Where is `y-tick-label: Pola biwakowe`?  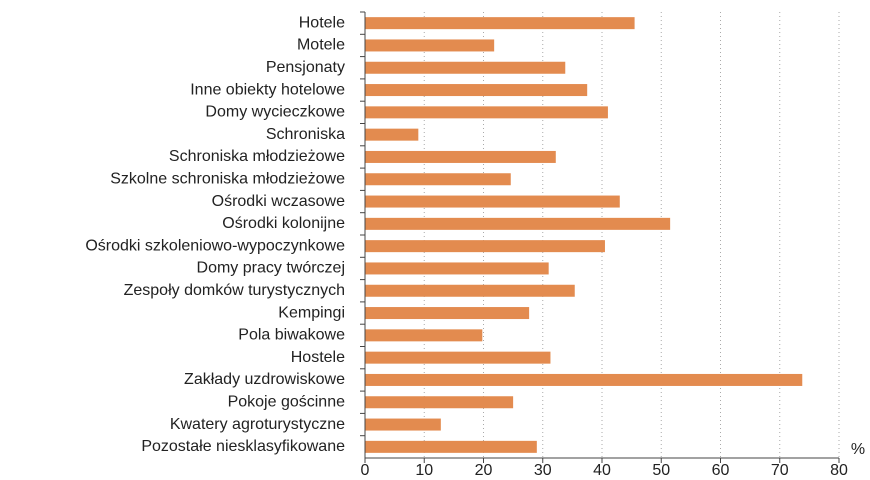
y-tick-label: Pola biwakowe is located at coordinates (291, 335).